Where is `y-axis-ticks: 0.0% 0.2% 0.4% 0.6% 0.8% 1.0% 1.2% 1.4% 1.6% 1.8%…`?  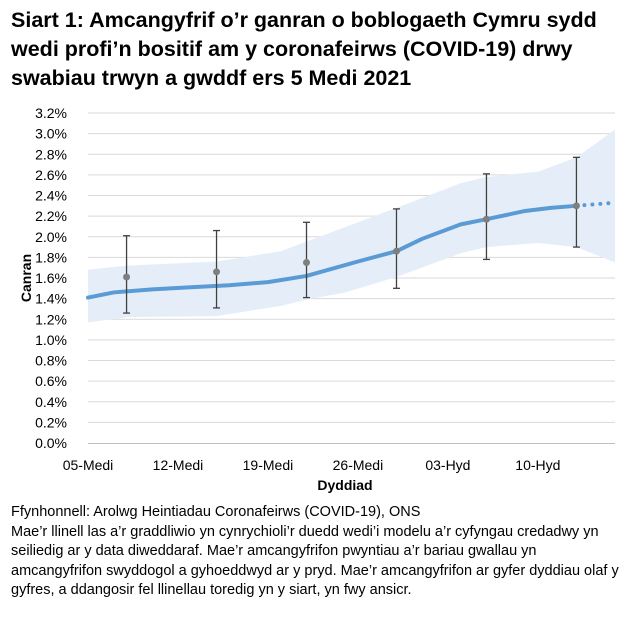
y-axis-ticks: 0.0% 0.2% 0.4% 0.6% 0.8% 1.0% 1.2% 1.4% 1.6% 1.8%… is located at coordinates (51, 278).